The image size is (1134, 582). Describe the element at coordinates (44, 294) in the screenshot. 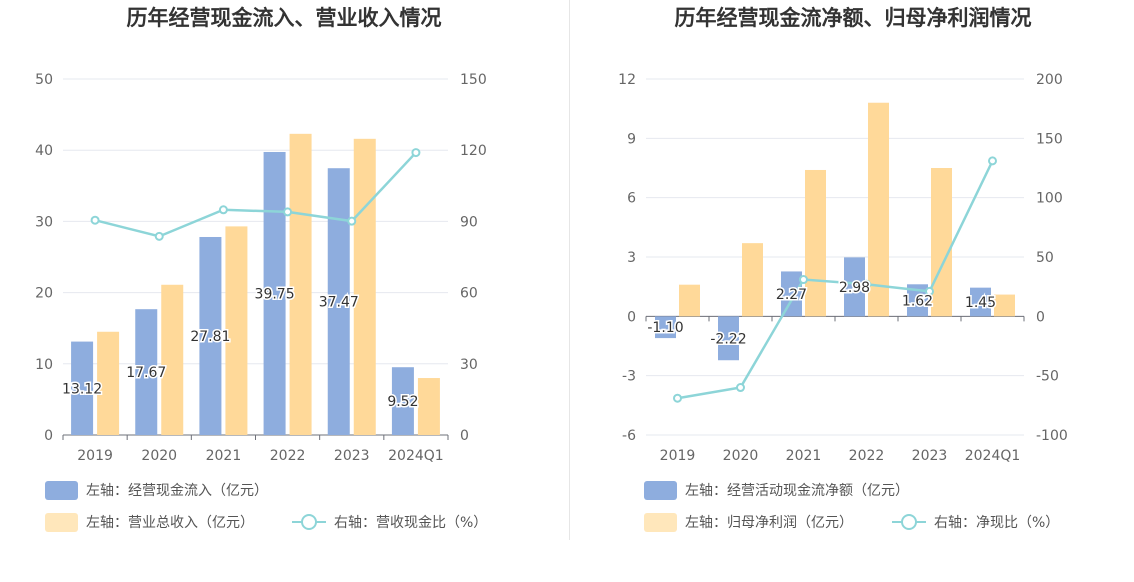

I see `left-y-left-tick: 20` at that location.